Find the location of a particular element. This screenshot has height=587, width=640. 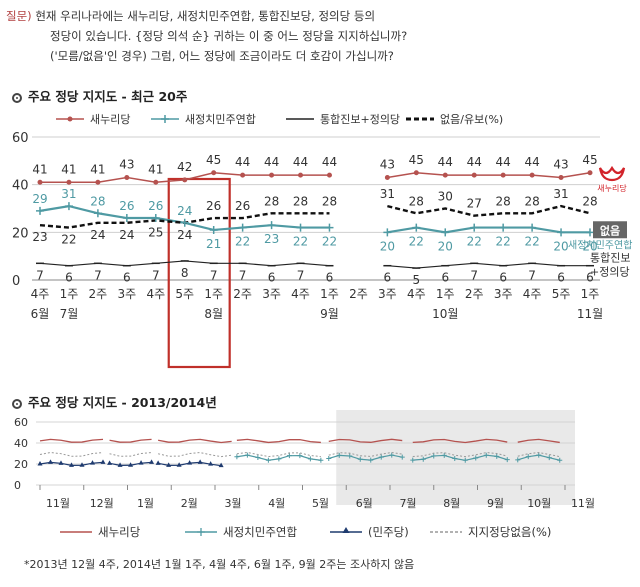

legend-label: 새누리당 is located at coordinates (119, 532).